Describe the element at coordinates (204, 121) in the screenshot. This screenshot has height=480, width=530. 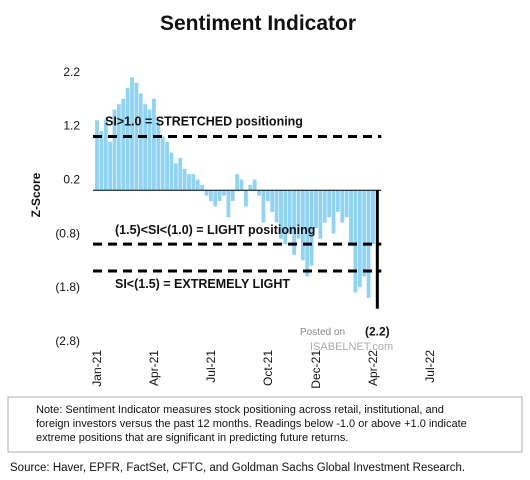
I see `reference-label: SI>1.0 = STRETCHED positioning` at that location.